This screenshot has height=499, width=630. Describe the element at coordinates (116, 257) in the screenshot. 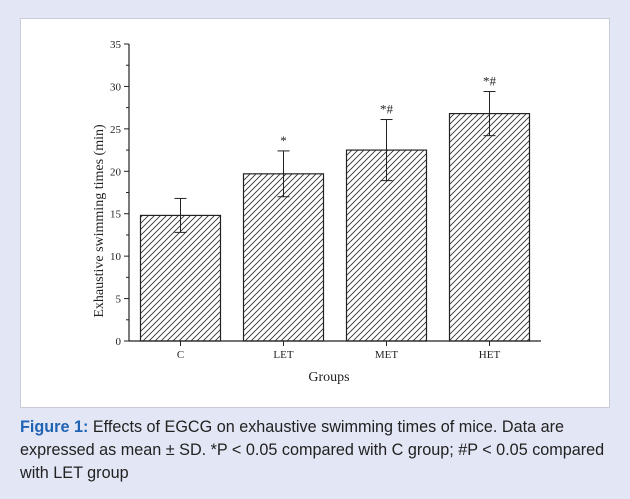

I see `y-tick-label-10: 10` at that location.